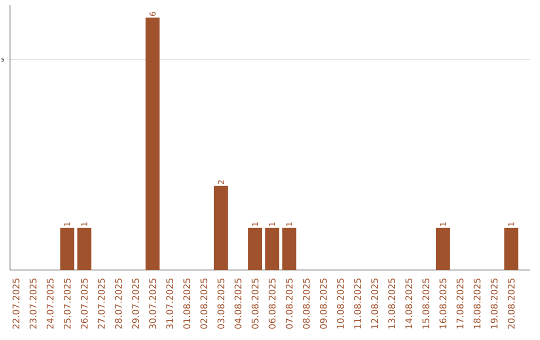 The width and height of the screenshot is (540, 340). What do you see at coordinates (84, 303) in the screenshot?
I see `x-tick-label: 26.07.2025` at bounding box center [84, 303].